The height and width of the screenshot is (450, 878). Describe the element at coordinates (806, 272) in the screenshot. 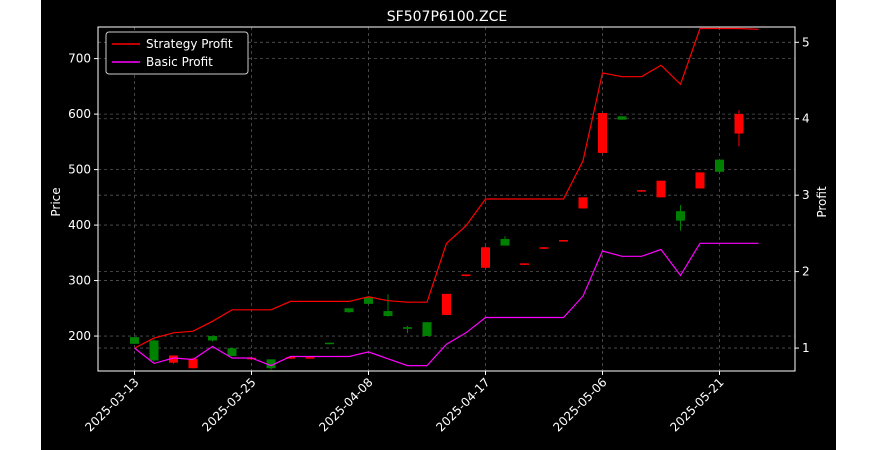

I see `y2-tick-label: 2` at that location.